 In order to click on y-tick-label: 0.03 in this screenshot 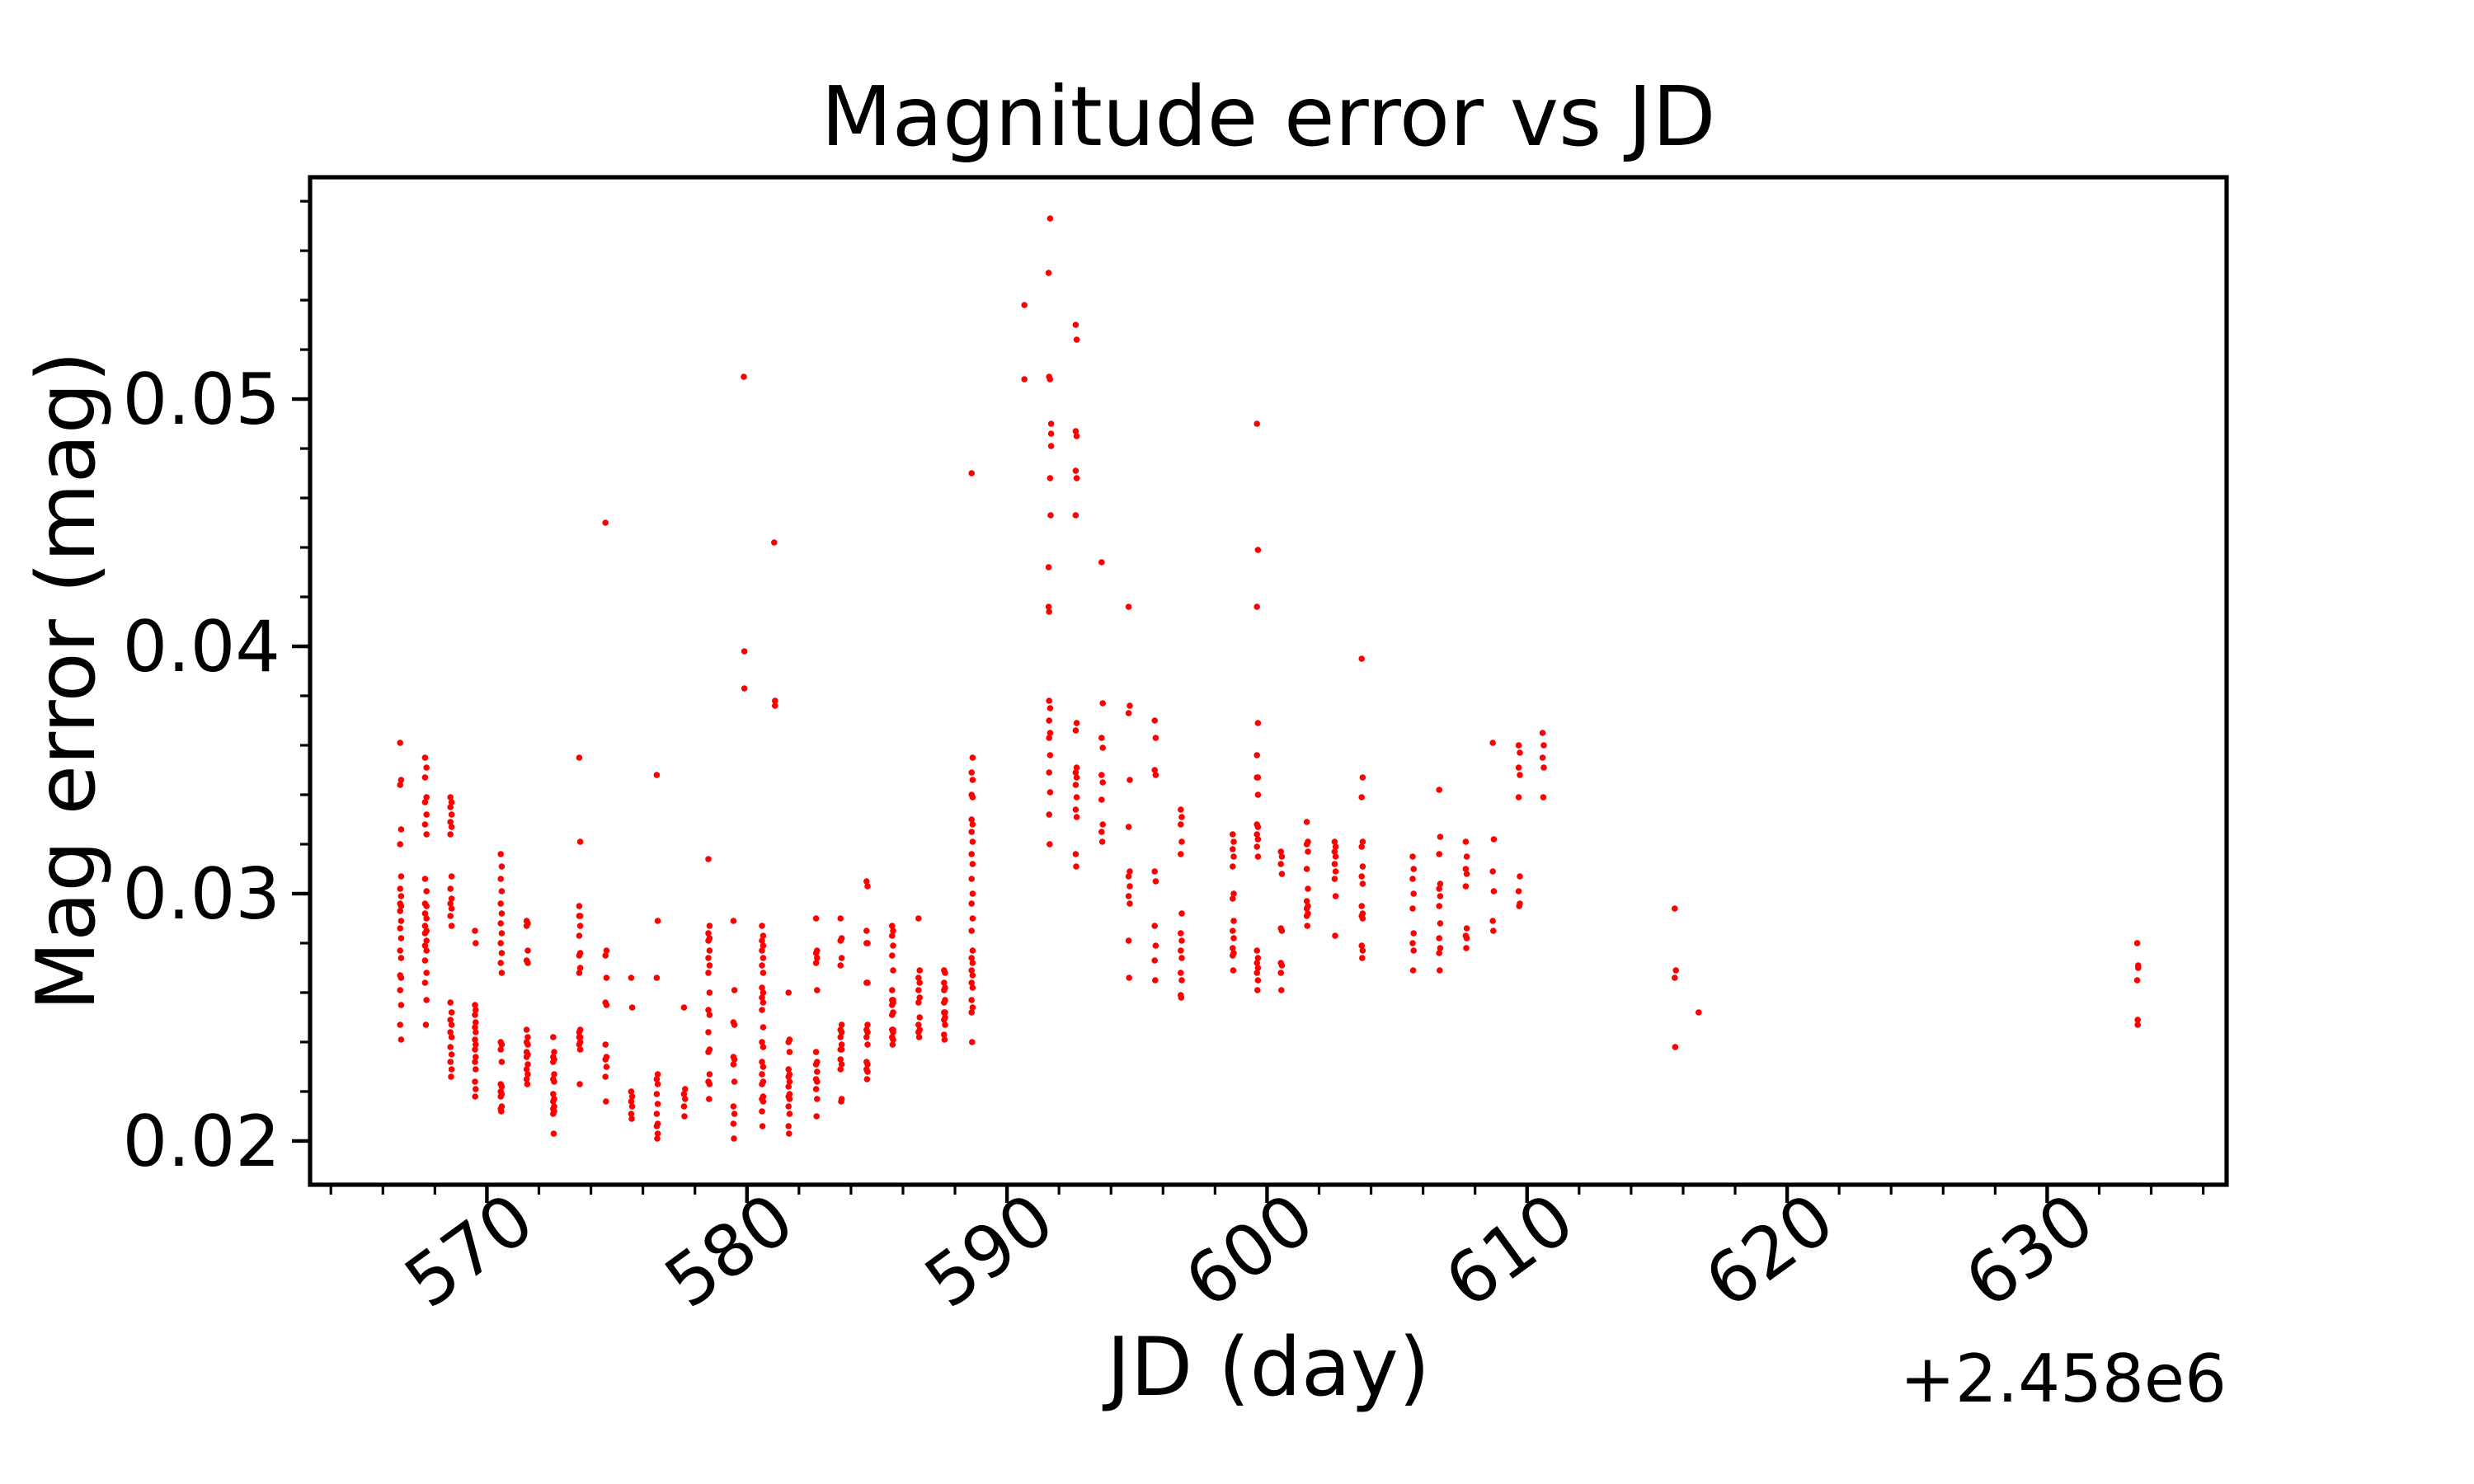, I will do `click(201, 894)`.